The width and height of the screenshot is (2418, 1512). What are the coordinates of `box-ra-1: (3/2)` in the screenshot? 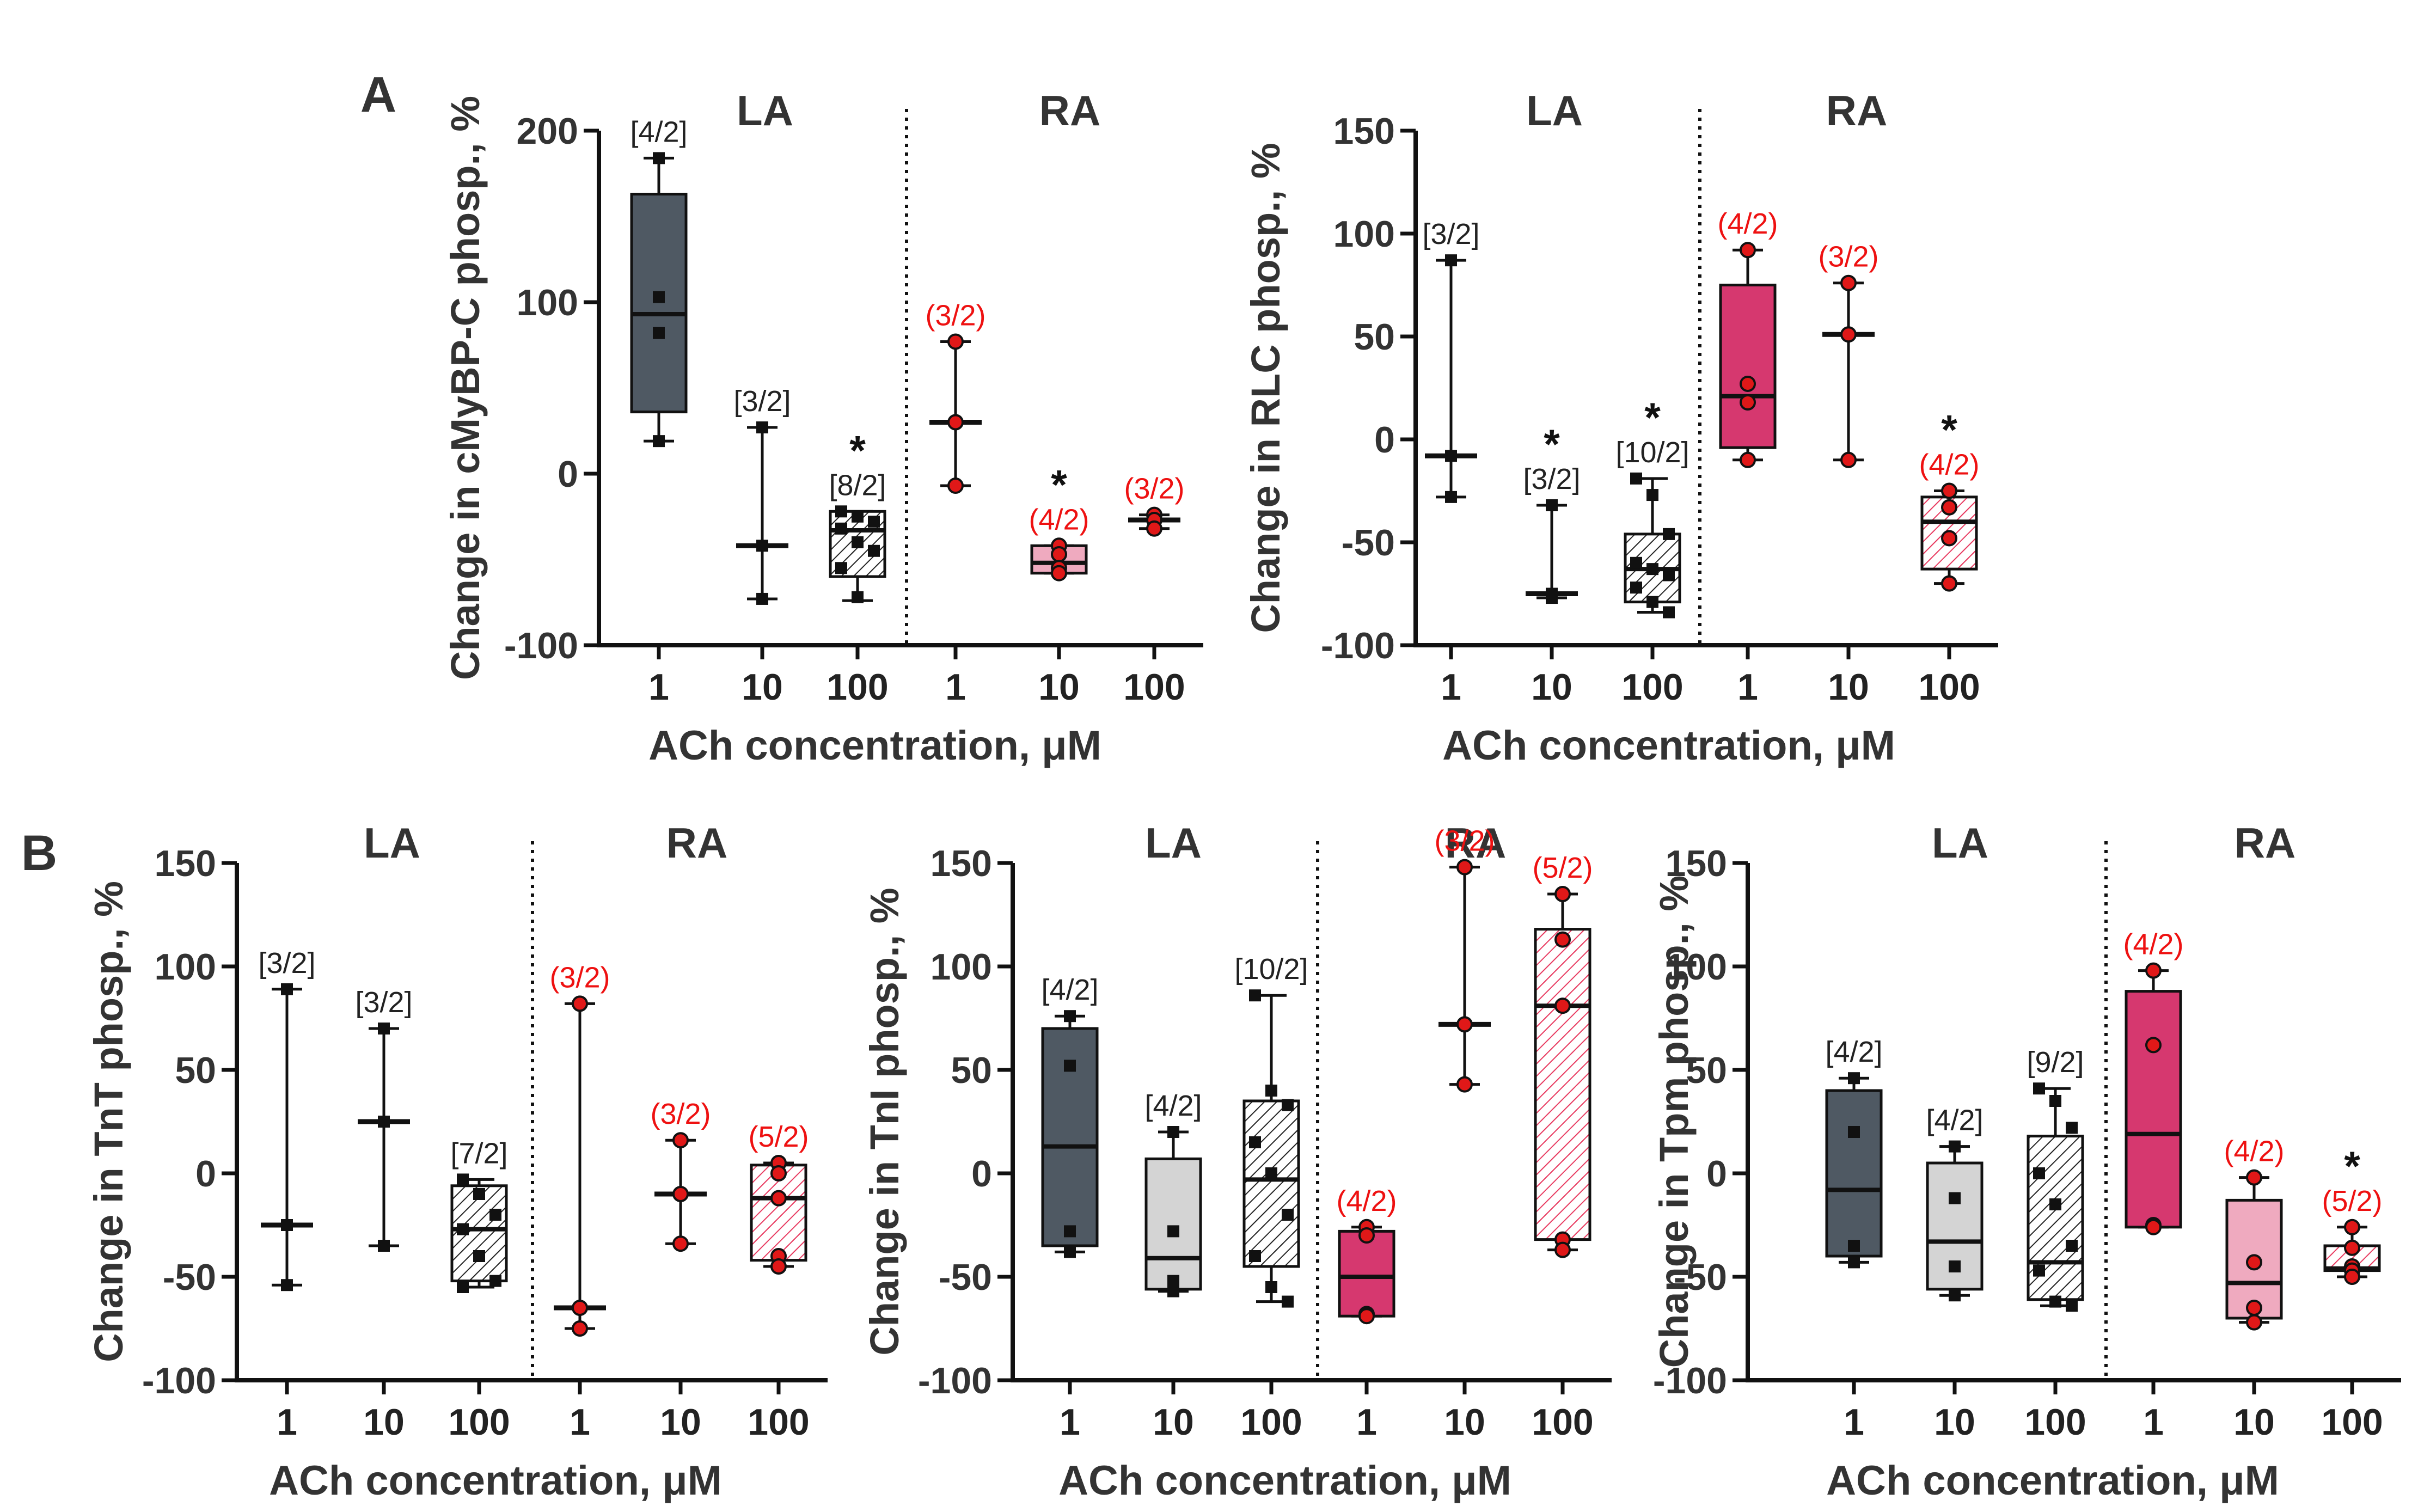 It's located at (955, 396).